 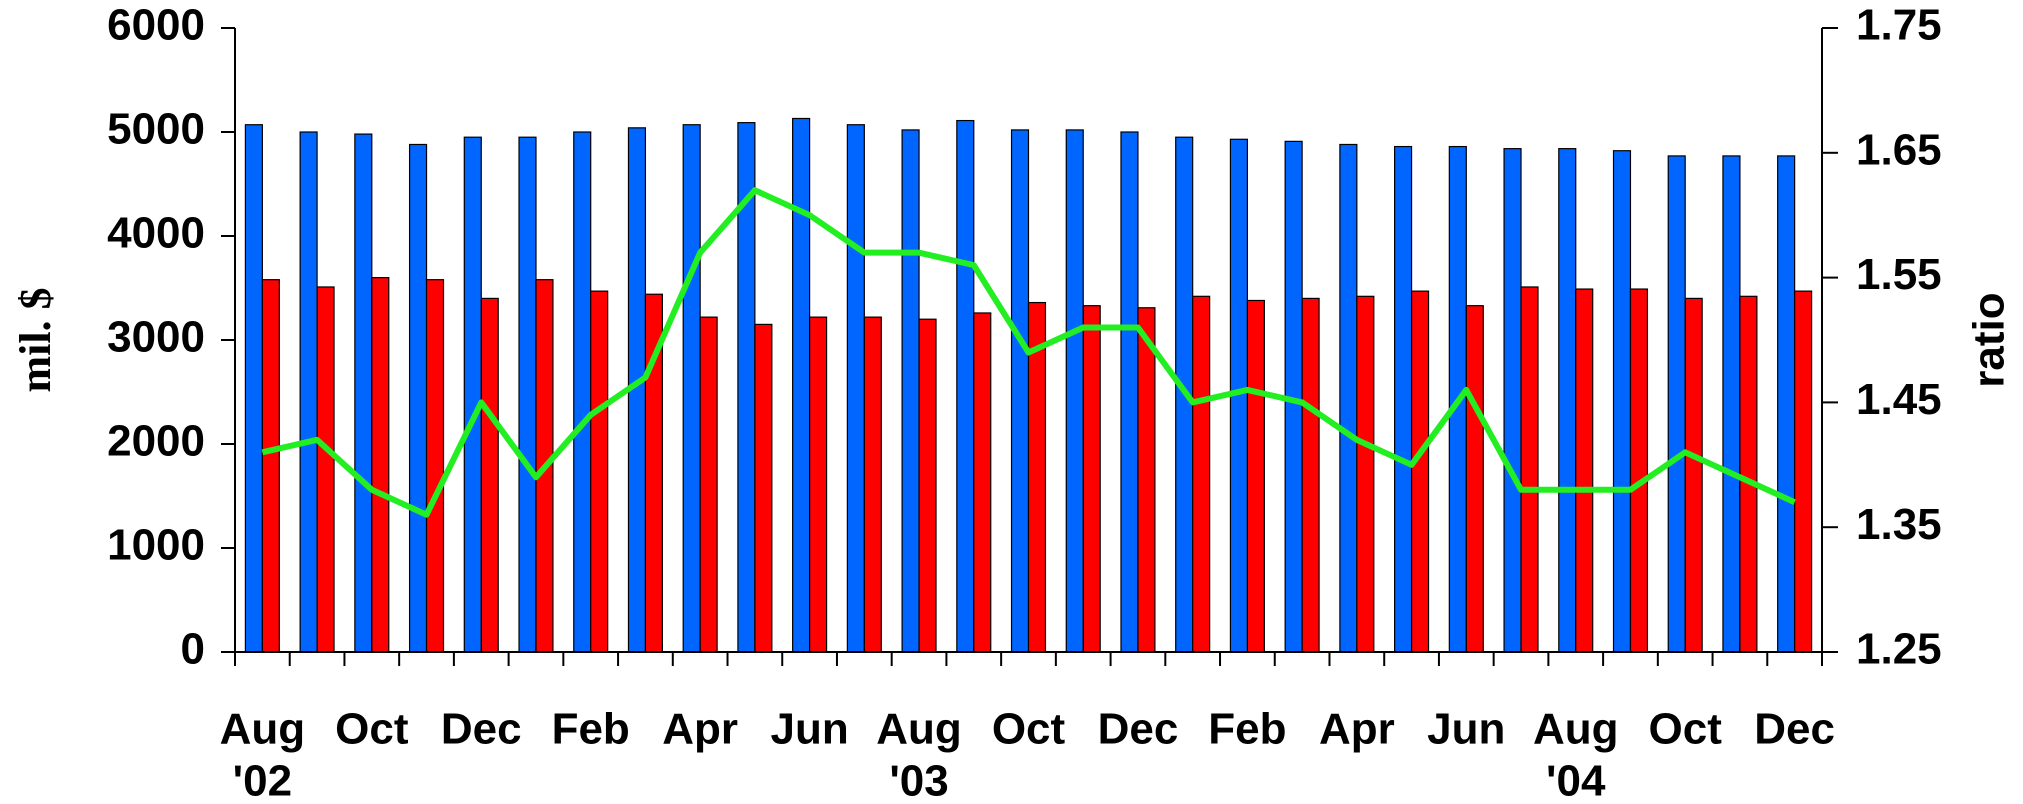 I want to click on y2-tick-label: 1.45, so click(x=1899, y=399).